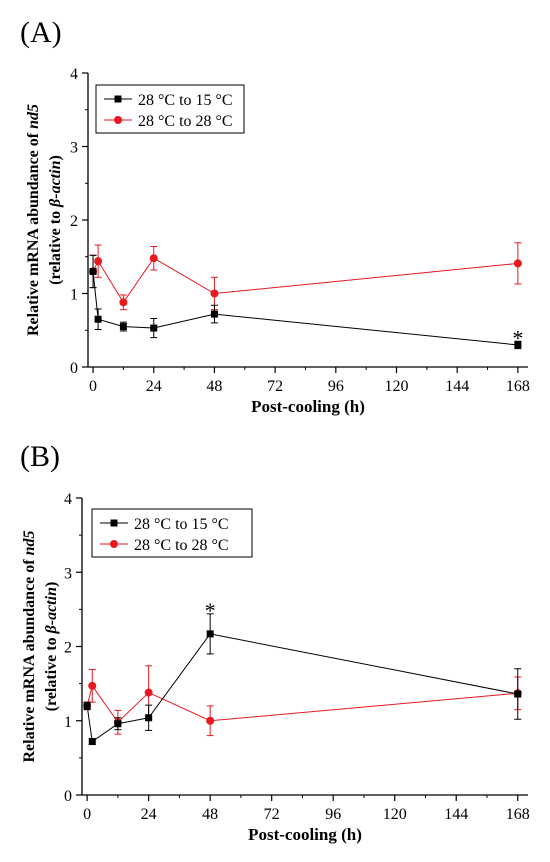 The width and height of the screenshot is (550, 862). Describe the element at coordinates (41, 32) in the screenshot. I see `panel-label: (A)` at that location.